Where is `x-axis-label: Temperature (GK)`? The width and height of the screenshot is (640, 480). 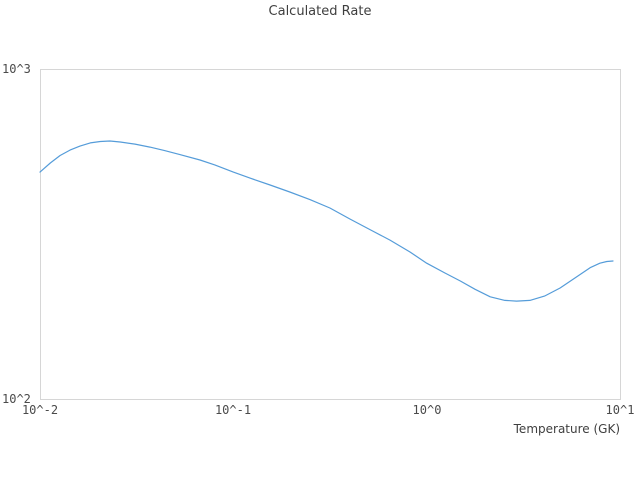
x-axis-label: Temperature (GK) is located at coordinates (566, 429).